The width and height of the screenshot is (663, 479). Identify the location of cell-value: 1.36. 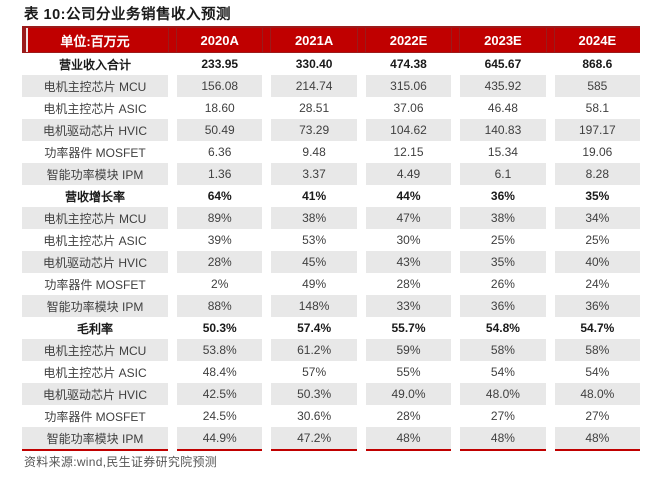
(220, 174).